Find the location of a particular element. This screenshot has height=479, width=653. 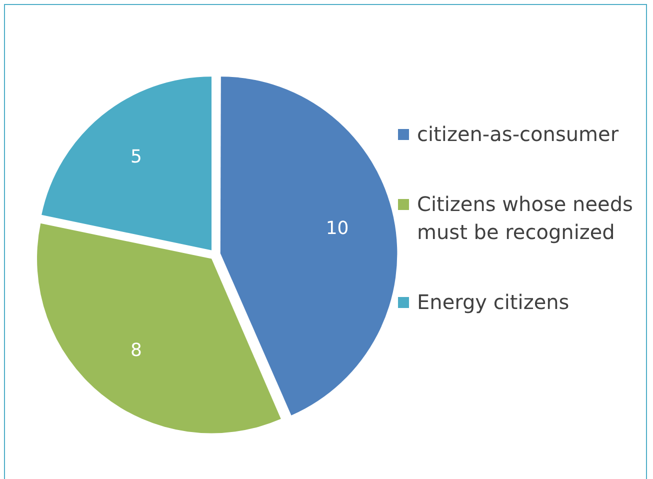

legend-label: citizen-as-consumer is located at coordinates (518, 134).